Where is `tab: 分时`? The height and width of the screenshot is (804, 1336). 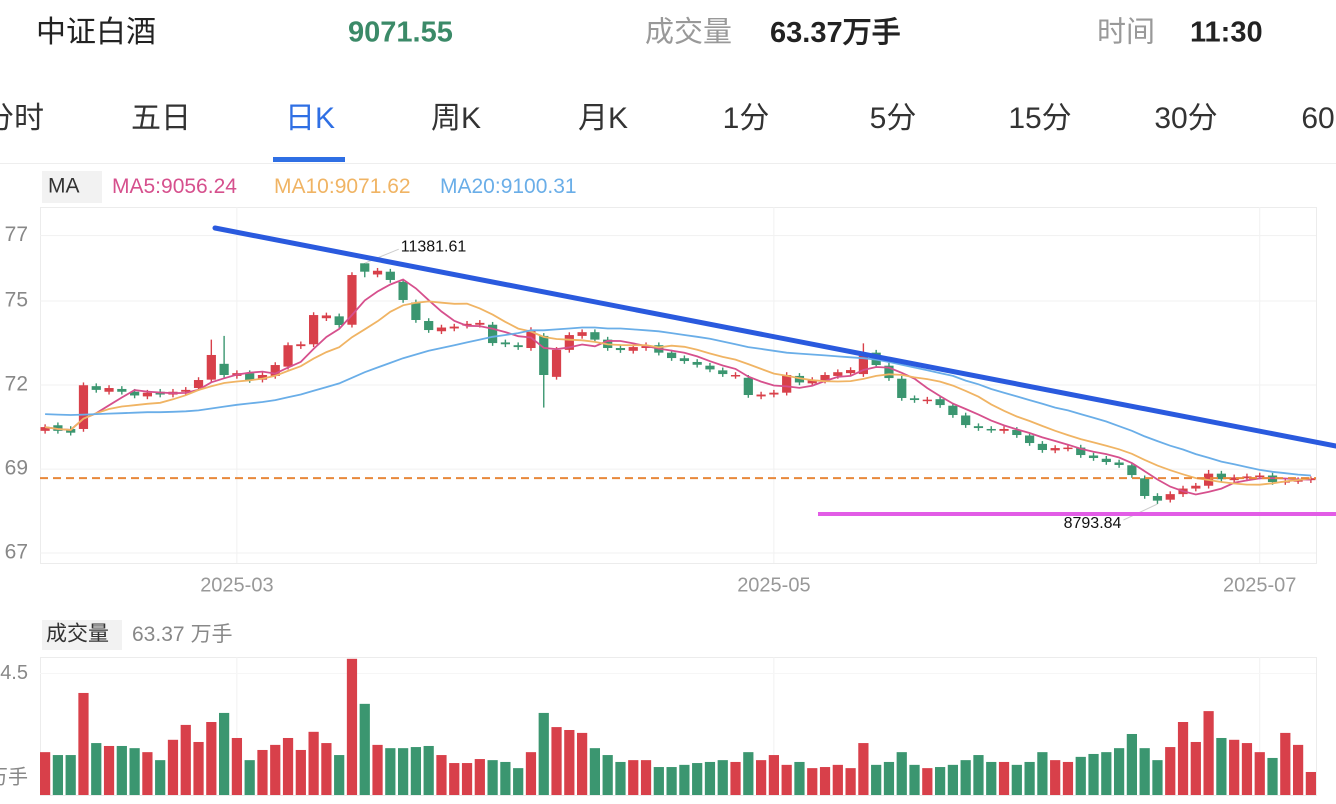
tab: 分时 is located at coordinates (22, 118).